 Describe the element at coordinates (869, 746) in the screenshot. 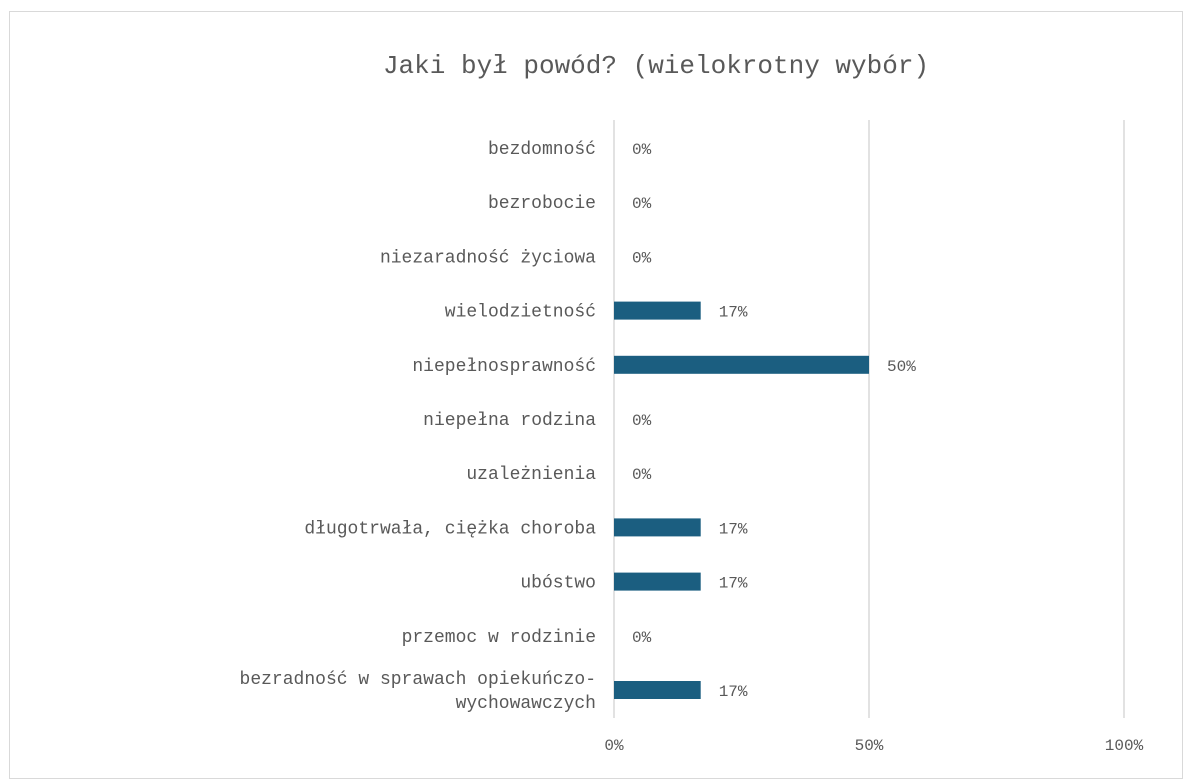

I see `x-tick-label: 50%` at that location.